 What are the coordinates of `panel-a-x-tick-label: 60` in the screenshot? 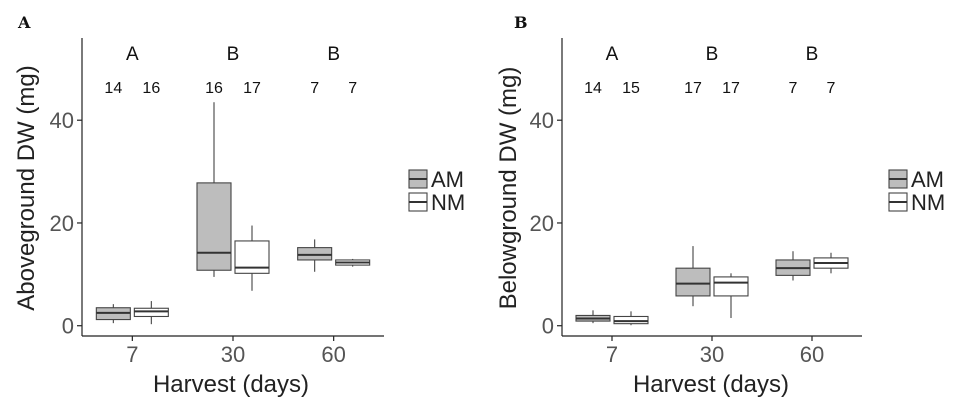 It's located at (333, 354).